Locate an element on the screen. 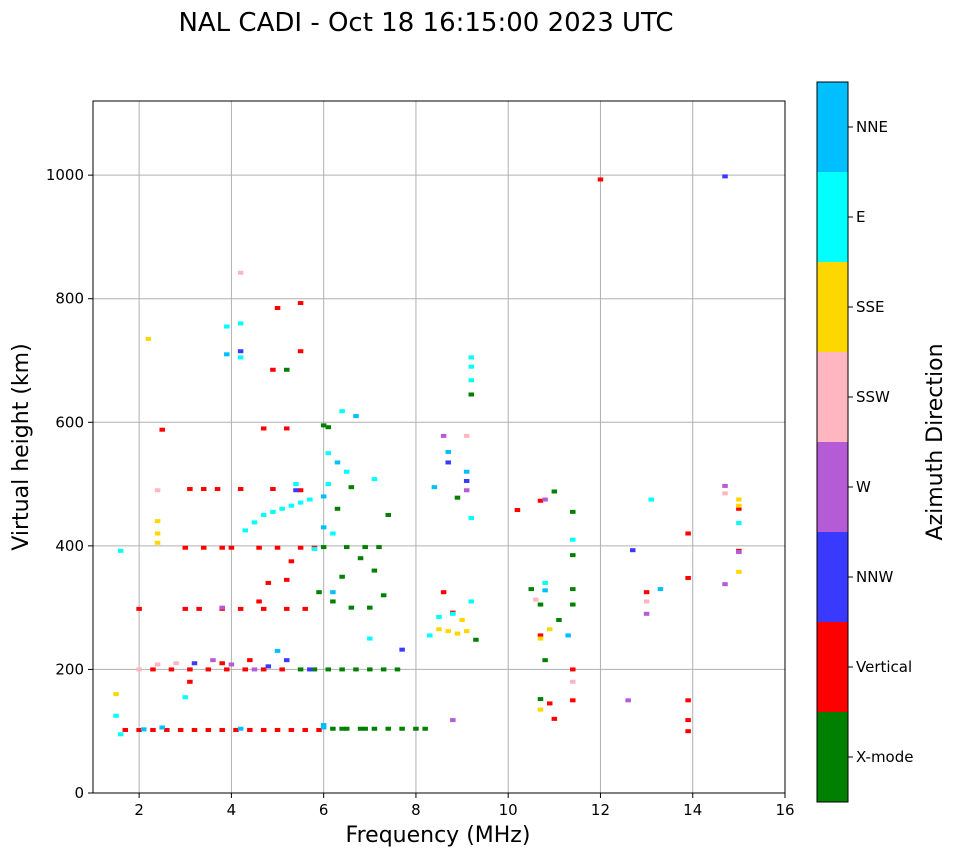  x-tick-label: 12 is located at coordinates (600, 810).